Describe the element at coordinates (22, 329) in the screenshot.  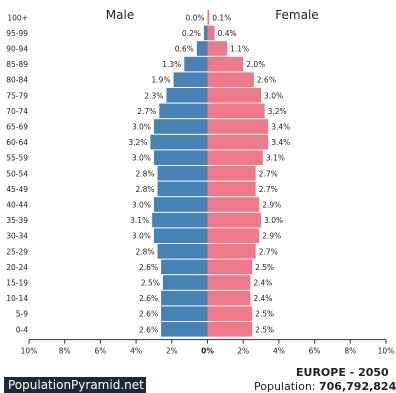
I see `age-group-label: 0-4` at that location.